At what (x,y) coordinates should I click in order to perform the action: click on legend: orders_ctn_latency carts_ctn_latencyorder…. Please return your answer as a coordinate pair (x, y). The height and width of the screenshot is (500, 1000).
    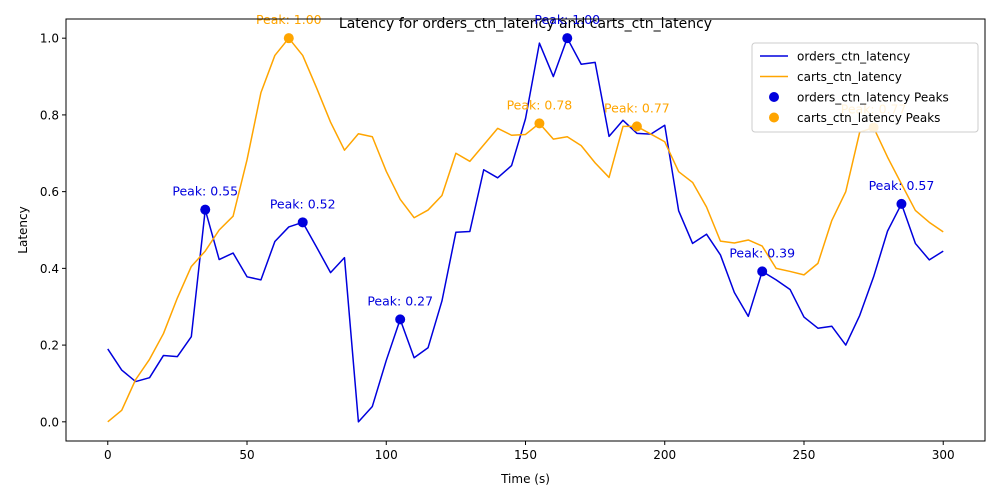
    Looking at the image, I should click on (865, 87).